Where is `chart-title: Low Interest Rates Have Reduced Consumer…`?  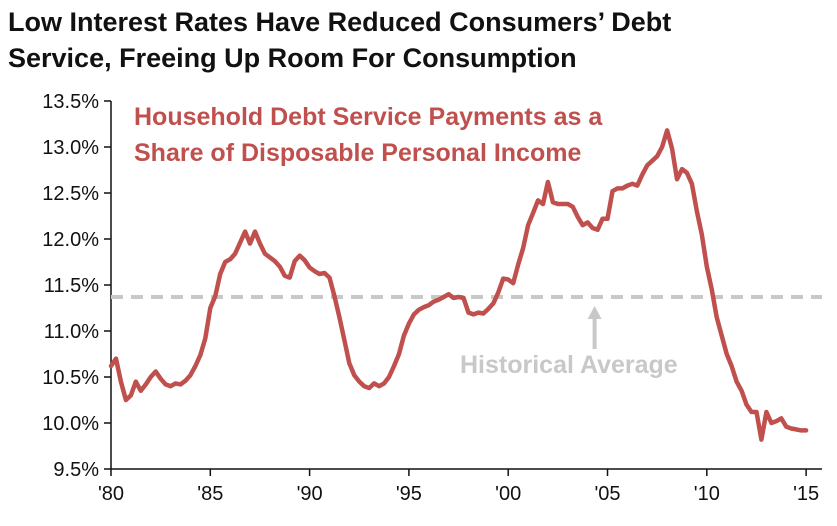
chart-title: Low Interest Rates Have Reduced Consumer… is located at coordinates (418, 40).